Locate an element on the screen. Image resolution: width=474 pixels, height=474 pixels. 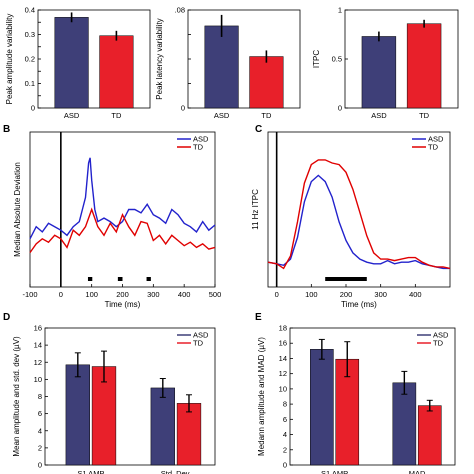
y-tick-label: .08 is located at coordinates (180, 10).